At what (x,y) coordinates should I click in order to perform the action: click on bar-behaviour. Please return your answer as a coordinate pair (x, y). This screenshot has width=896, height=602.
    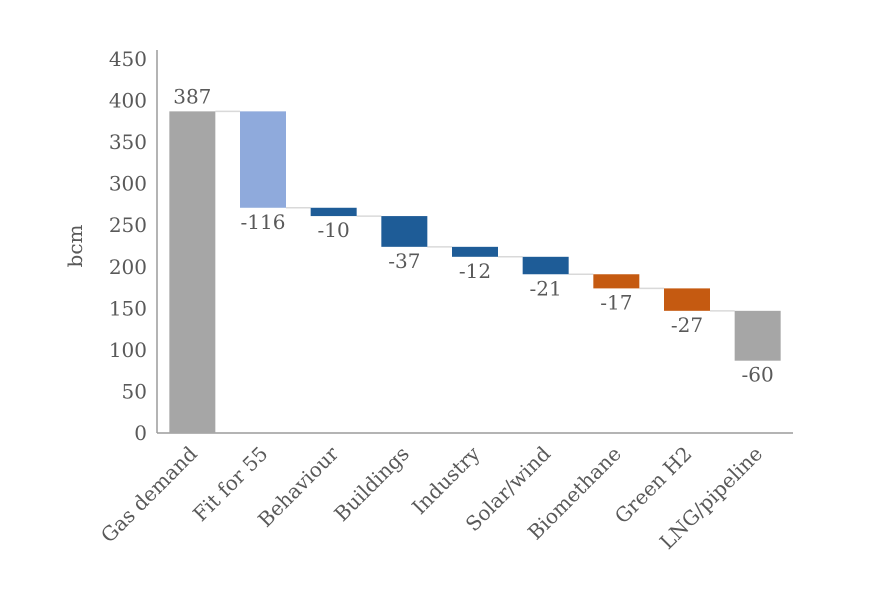
    Looking at the image, I should click on (333, 212).